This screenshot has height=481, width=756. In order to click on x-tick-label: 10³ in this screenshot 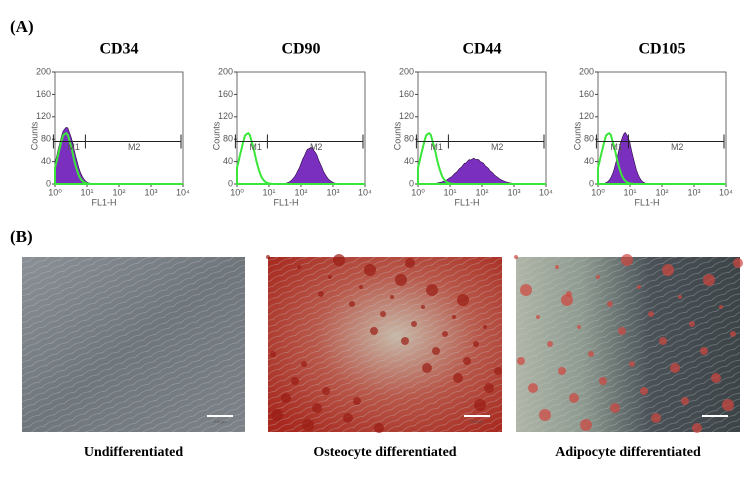, I will do `click(150, 192)`.